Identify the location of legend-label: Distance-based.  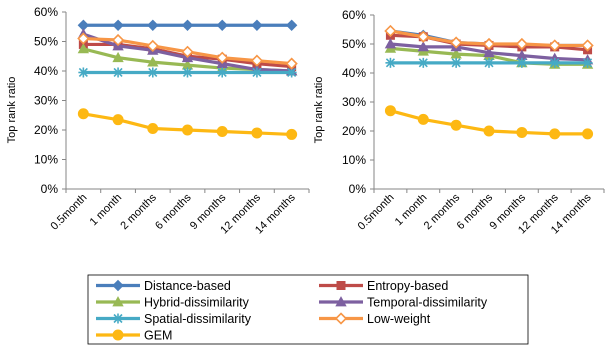
(187, 286).